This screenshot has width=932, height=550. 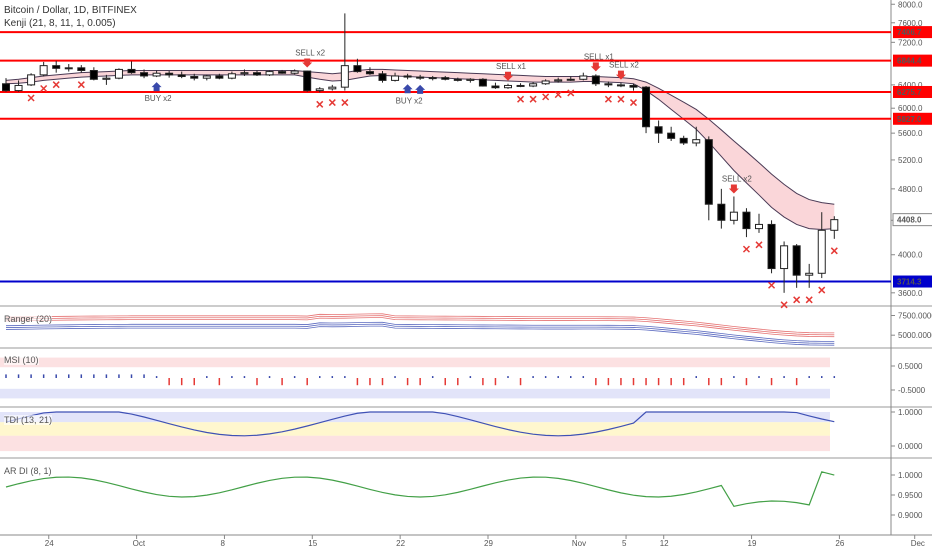 I want to click on price-tick-label: 6000.0, so click(x=910, y=108).